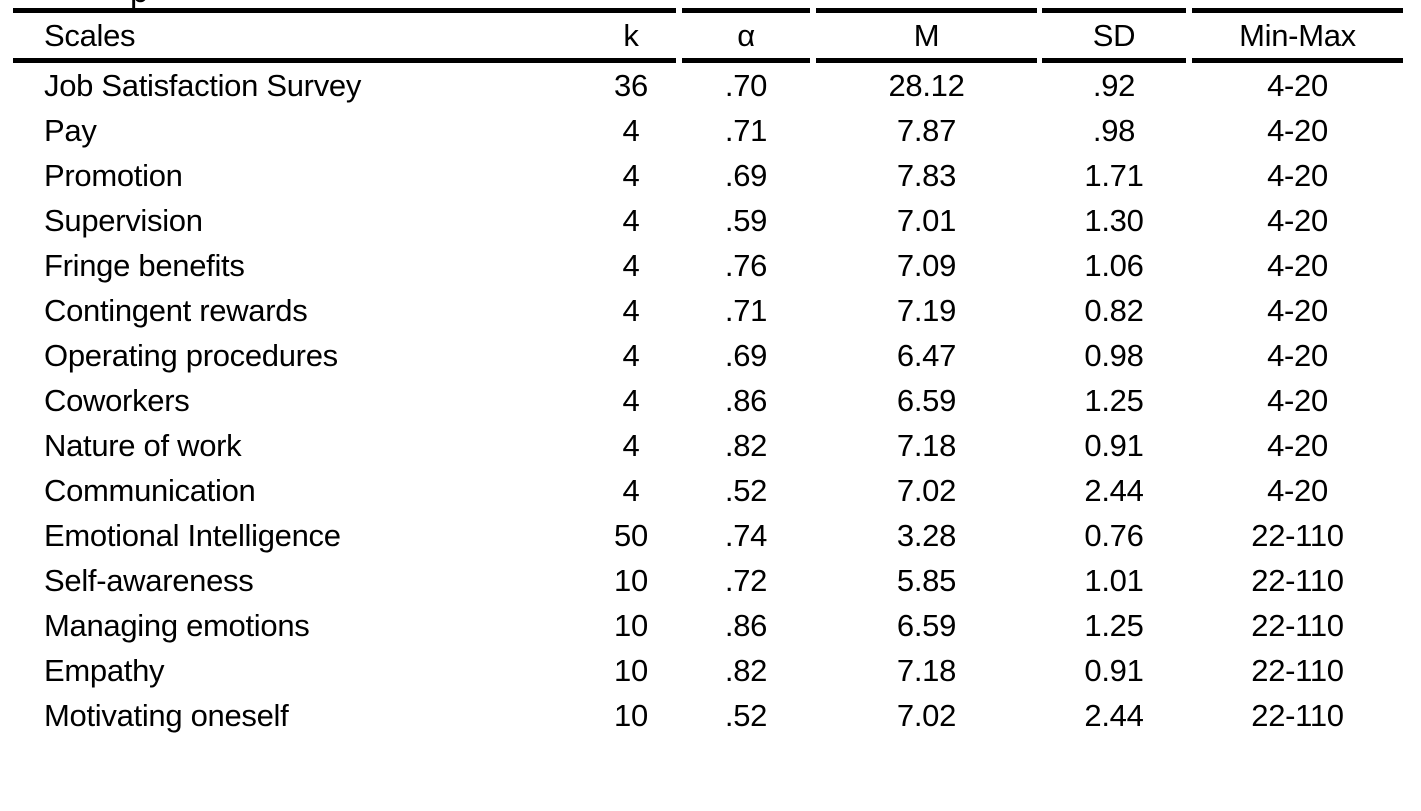 The height and width of the screenshot is (811, 1421). Describe the element at coordinates (1114, 445) in the screenshot. I see `cell-sd: 0.91` at that location.